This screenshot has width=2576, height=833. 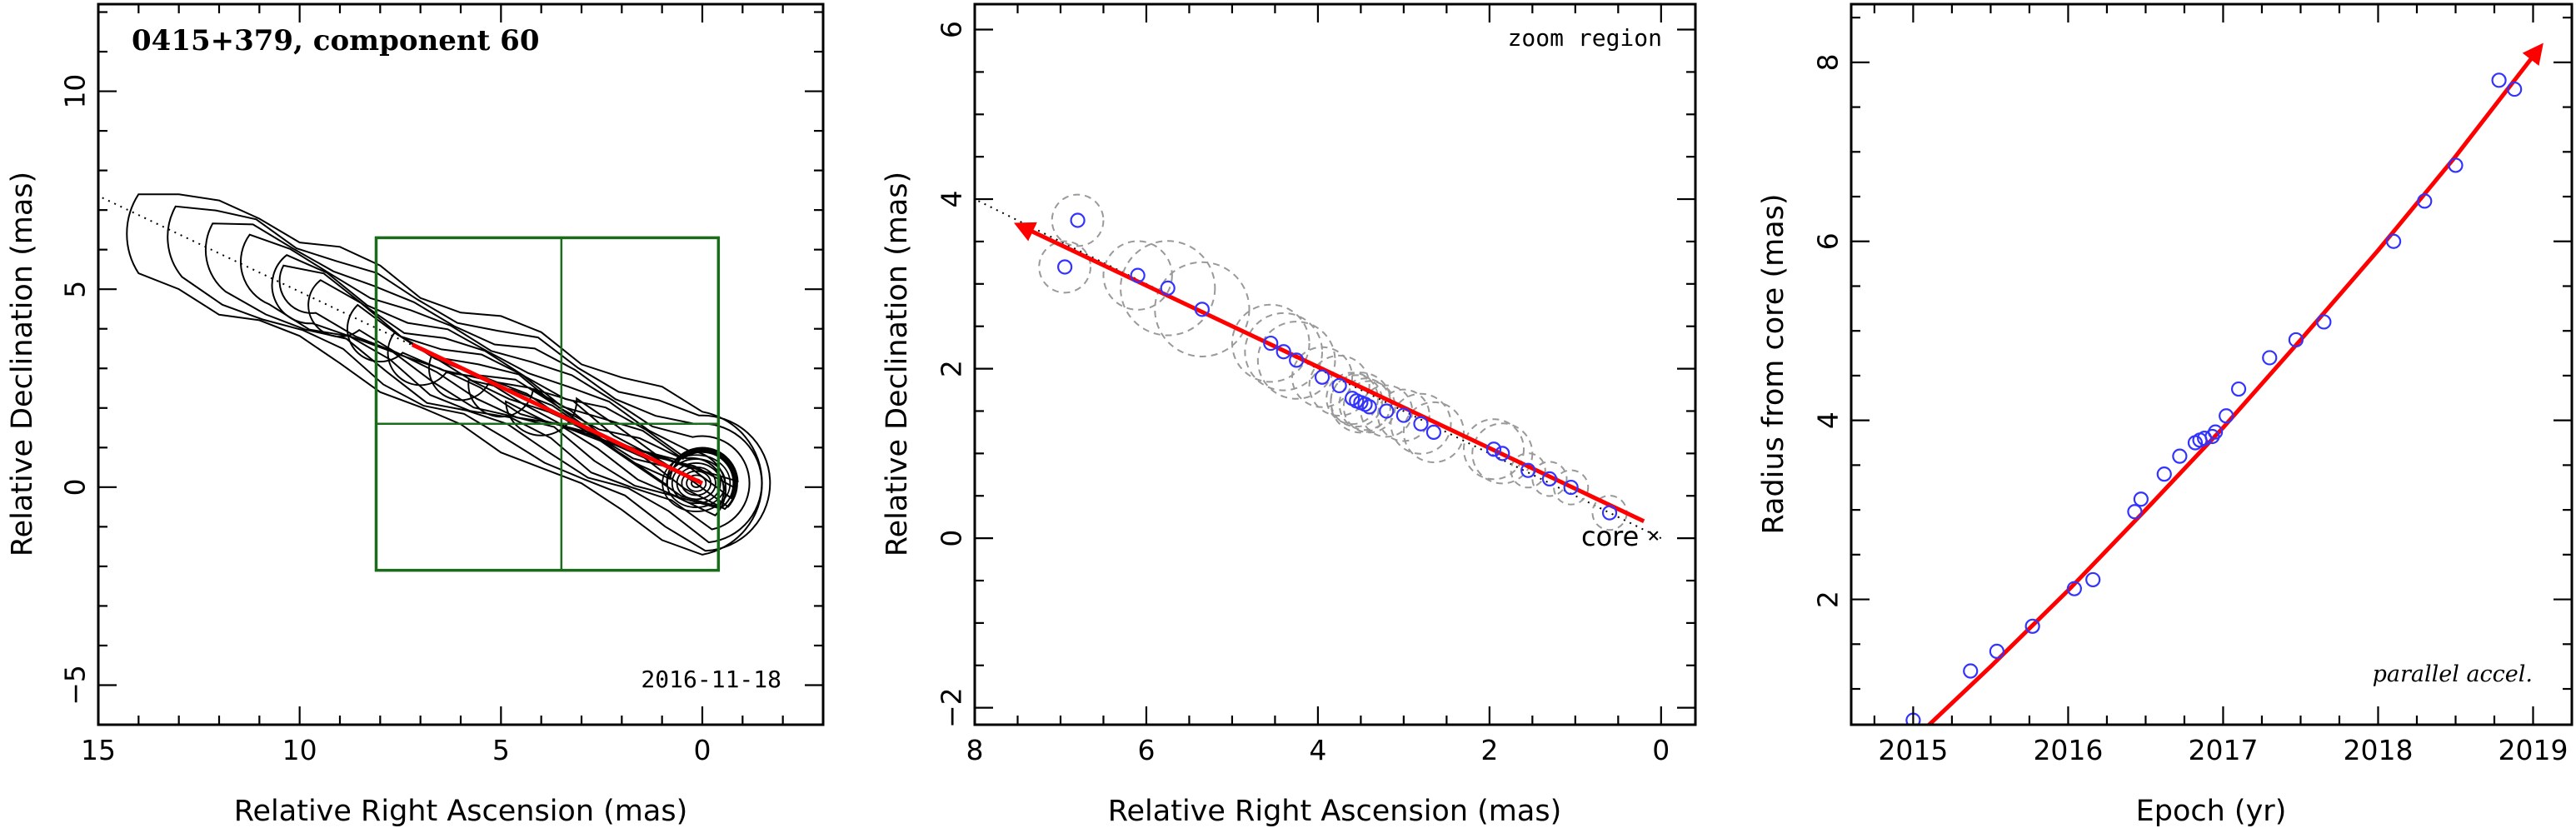 I want to click on panel3-ylabel: Radius from core (mas), so click(x=1773, y=363).